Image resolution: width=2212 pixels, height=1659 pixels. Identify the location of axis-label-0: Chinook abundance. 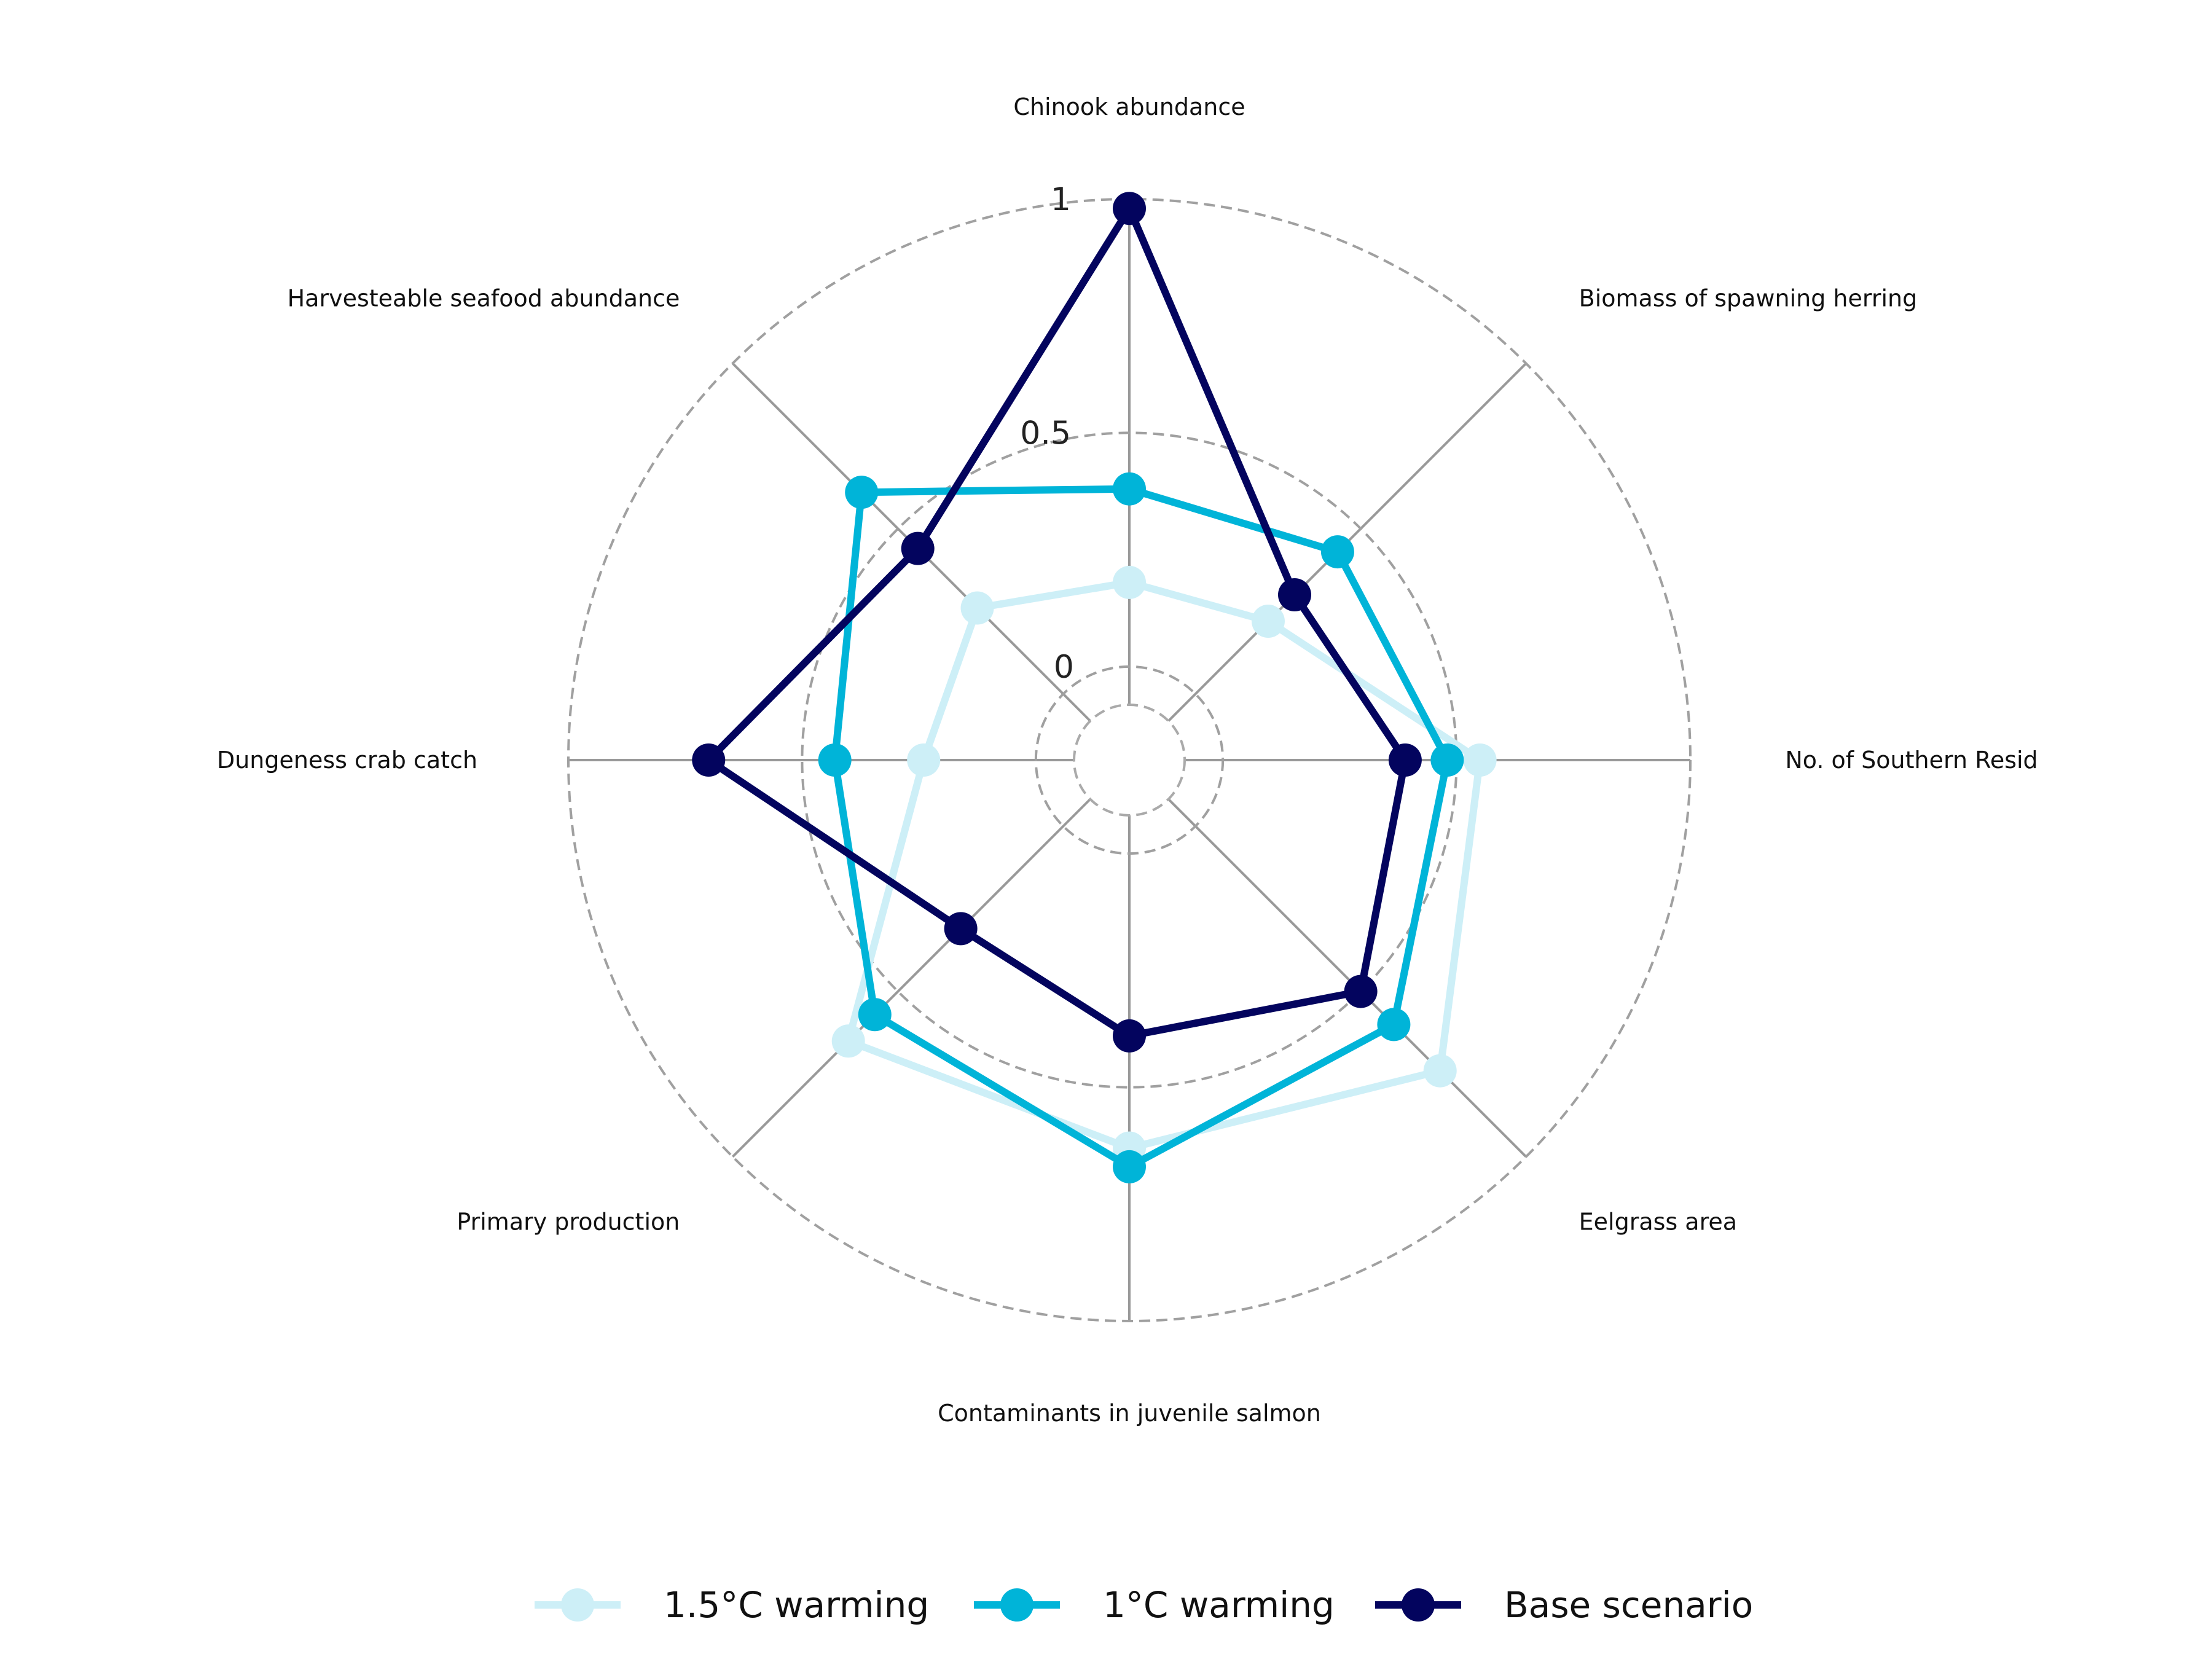
(1129, 106).